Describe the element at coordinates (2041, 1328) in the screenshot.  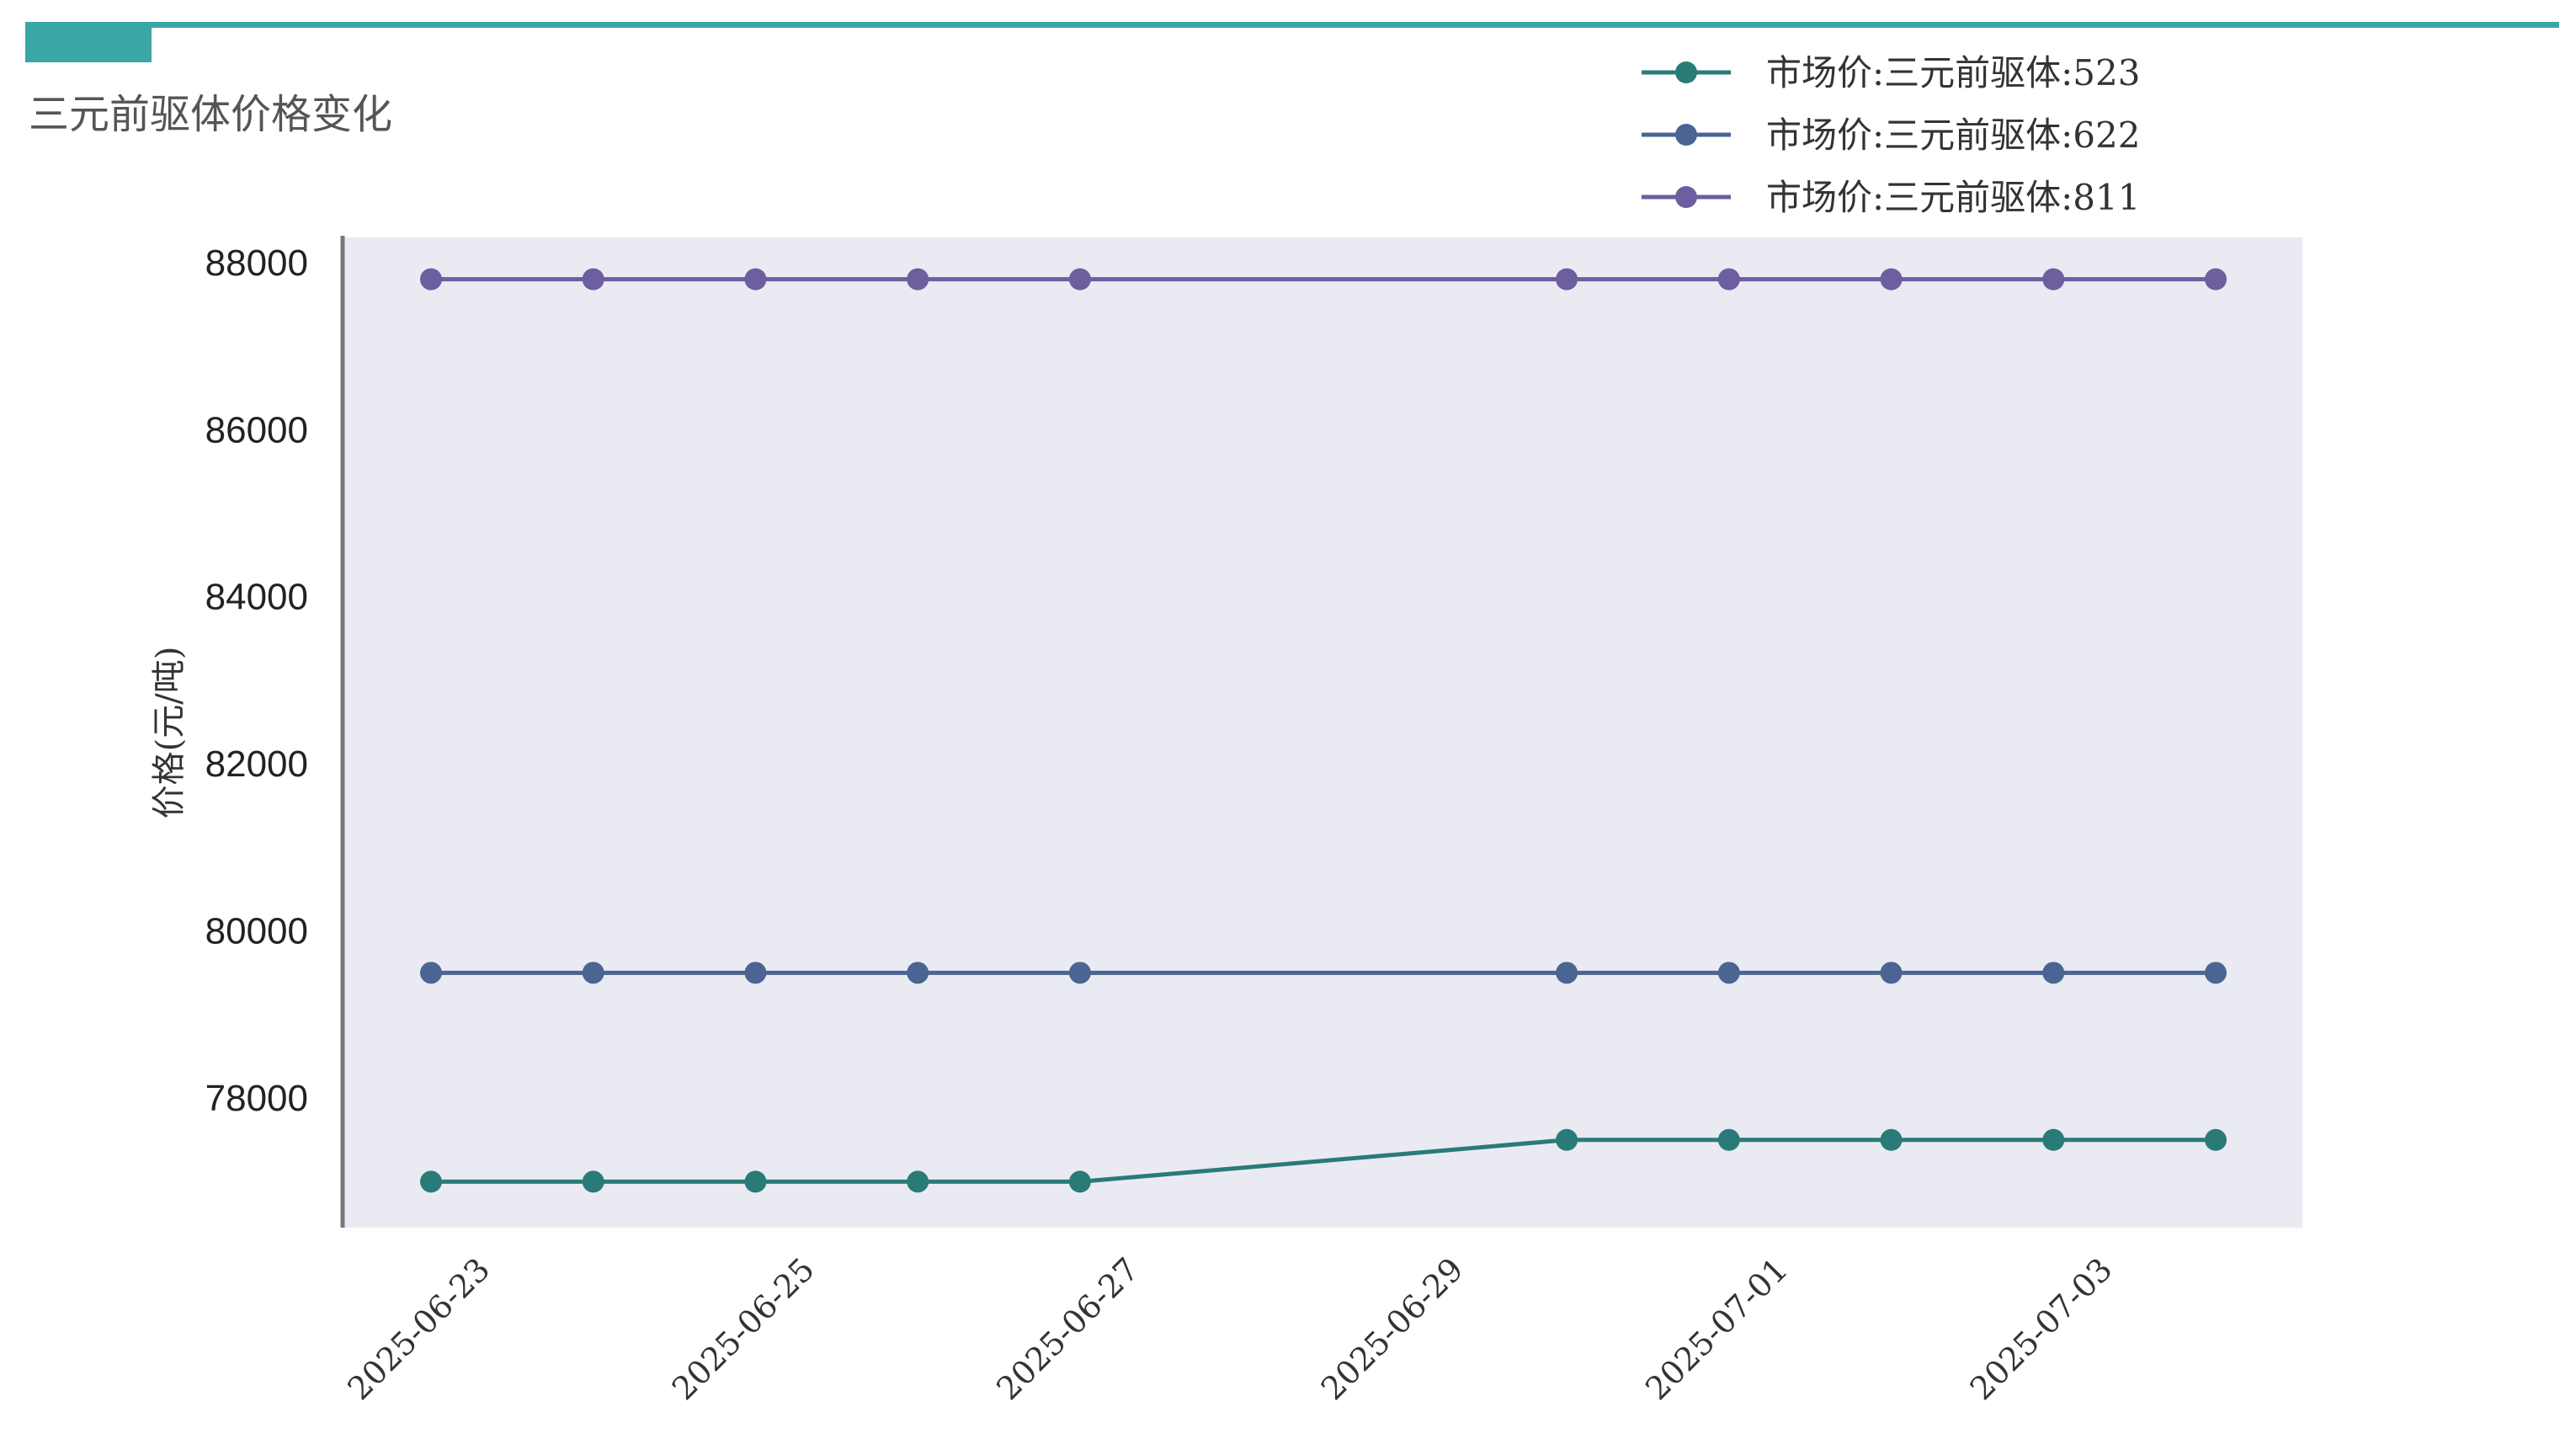
I see `x-tick-label: 2025-07-03` at that location.